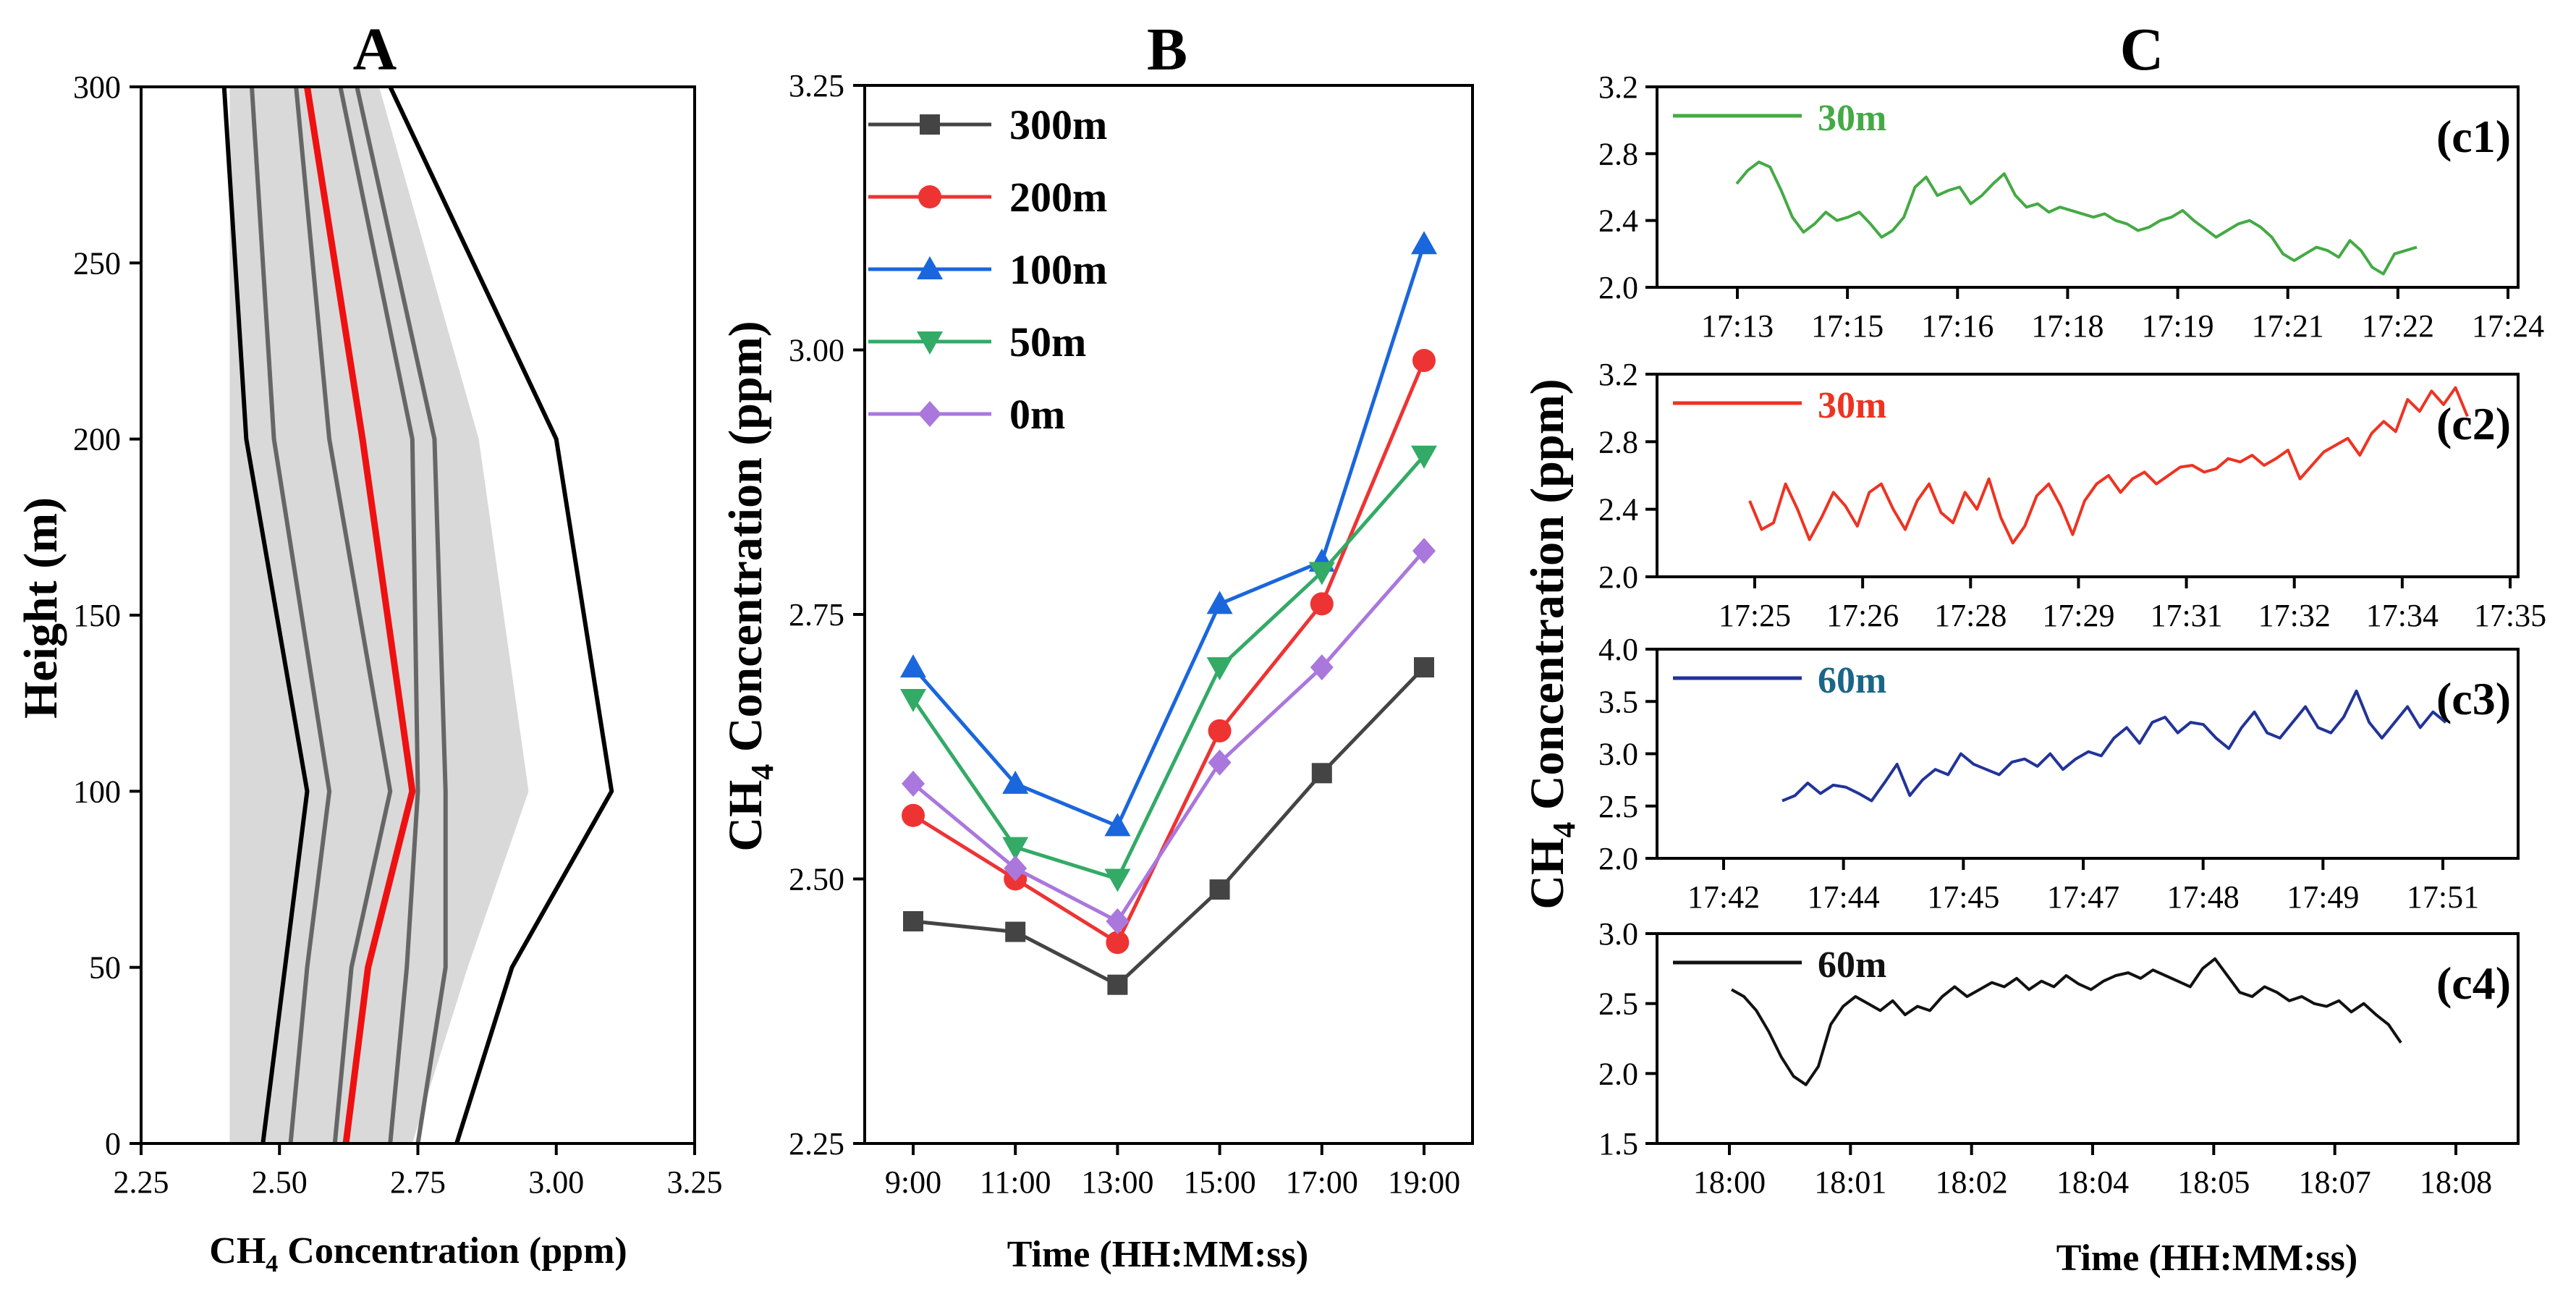 The image size is (2576, 1294). I want to click on legend-label-c1: 30m, so click(1852, 119).